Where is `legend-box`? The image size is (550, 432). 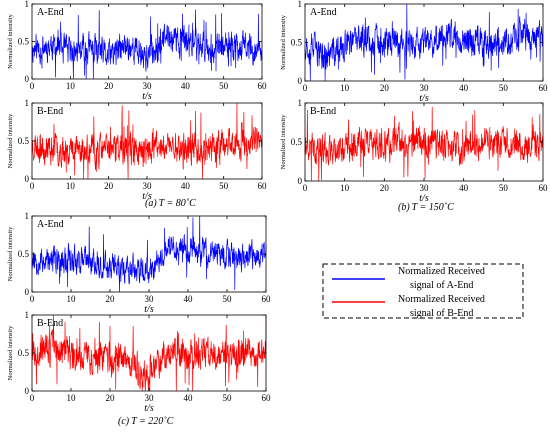
legend-box is located at coordinates (423, 291).